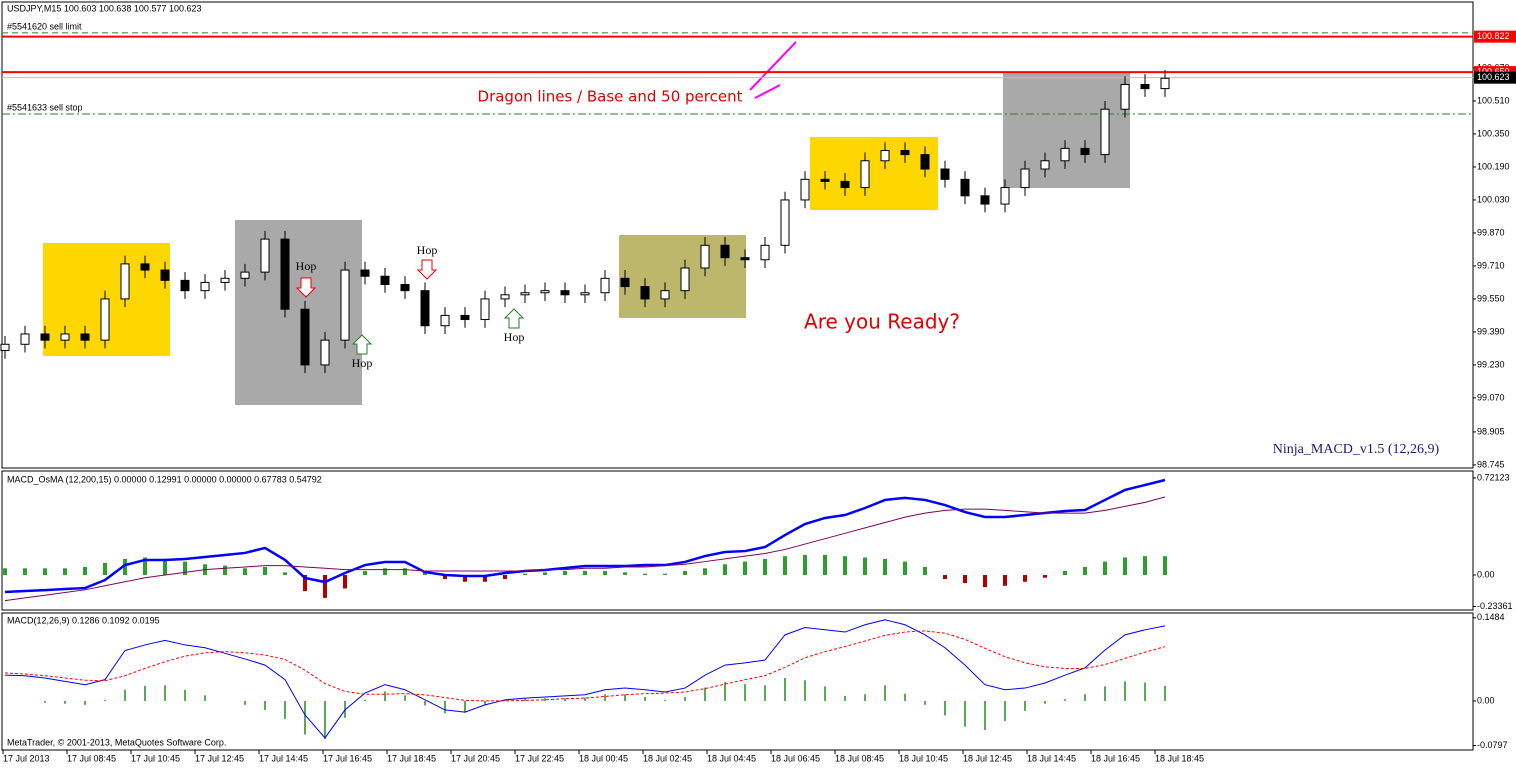 This screenshot has height=768, width=1516. I want to click on indicator-name: Ninja_MACD_v1.5 (12,26,9), so click(1356, 449).